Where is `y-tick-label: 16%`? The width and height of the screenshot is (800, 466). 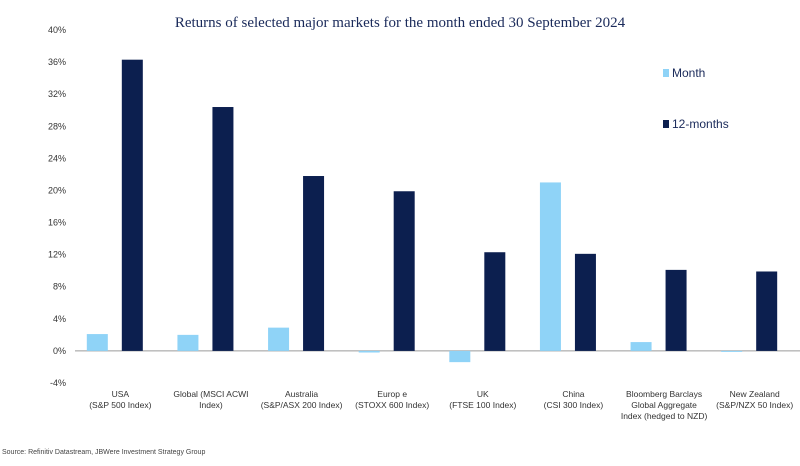
y-tick-label: 16% is located at coordinates (57, 223).